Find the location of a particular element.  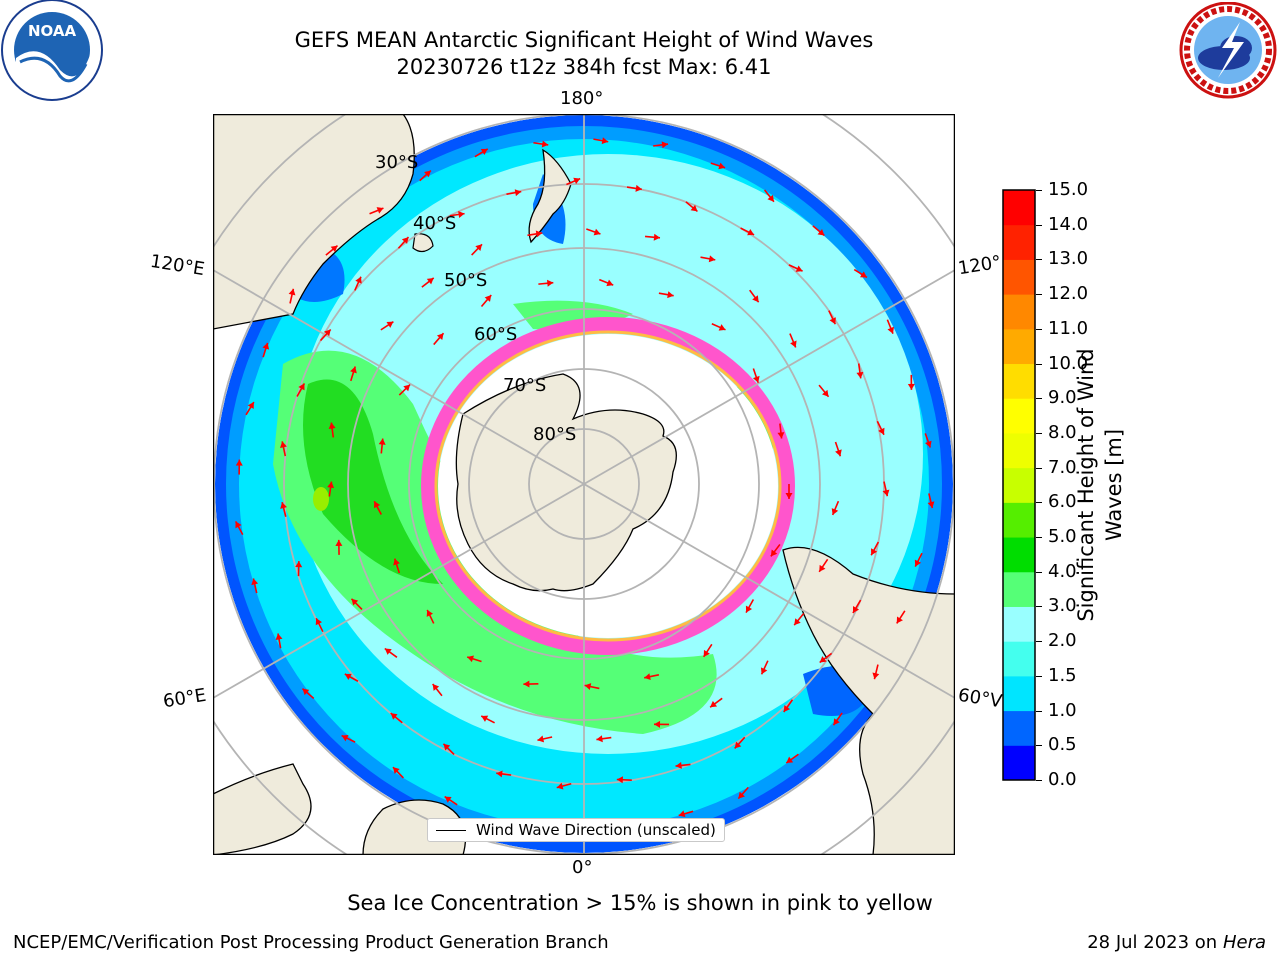

colorbar-tick-label: 12.0 is located at coordinates (1068, 294).